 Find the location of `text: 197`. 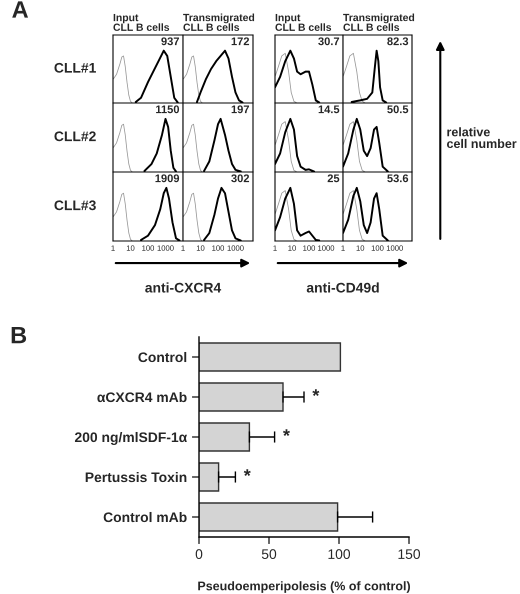

text: 197 is located at coordinates (241, 109).